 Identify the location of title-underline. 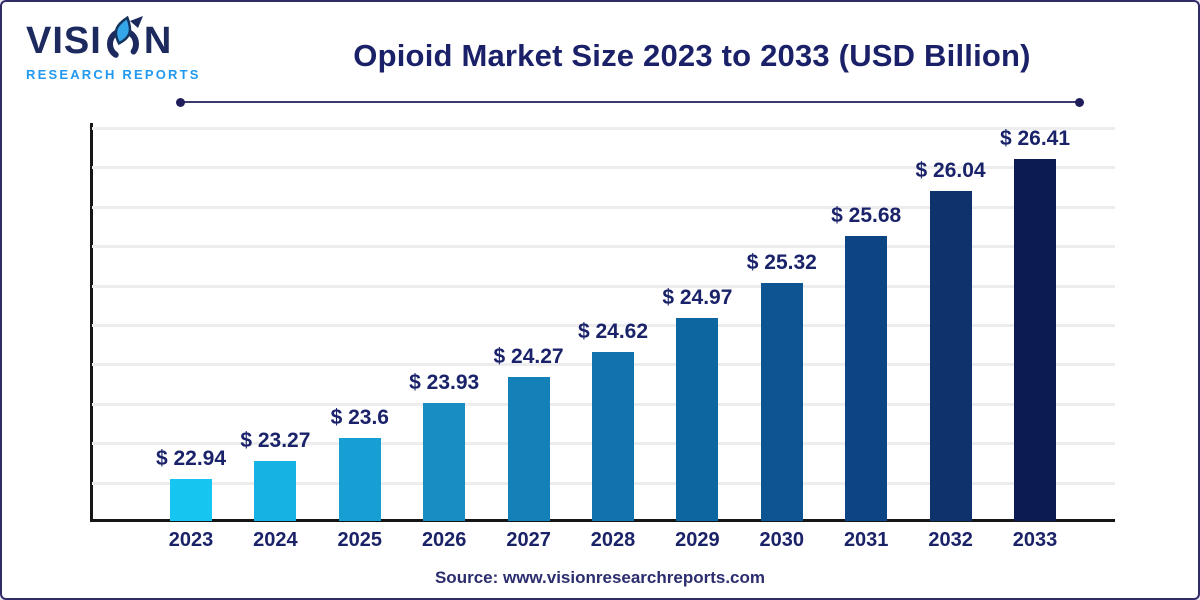
(630, 102).